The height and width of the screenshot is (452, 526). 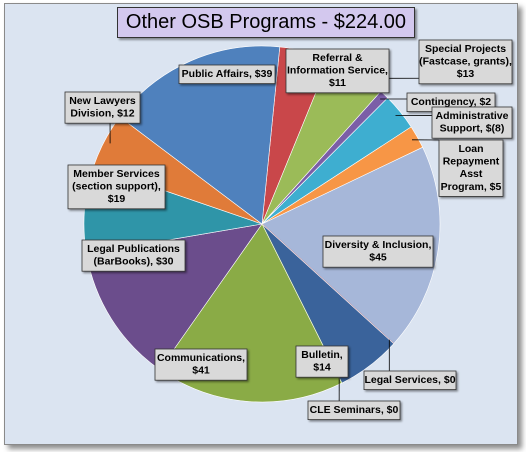 I want to click on slice-label-cle-seminars: CLE Seminars, $0, so click(x=354, y=410).